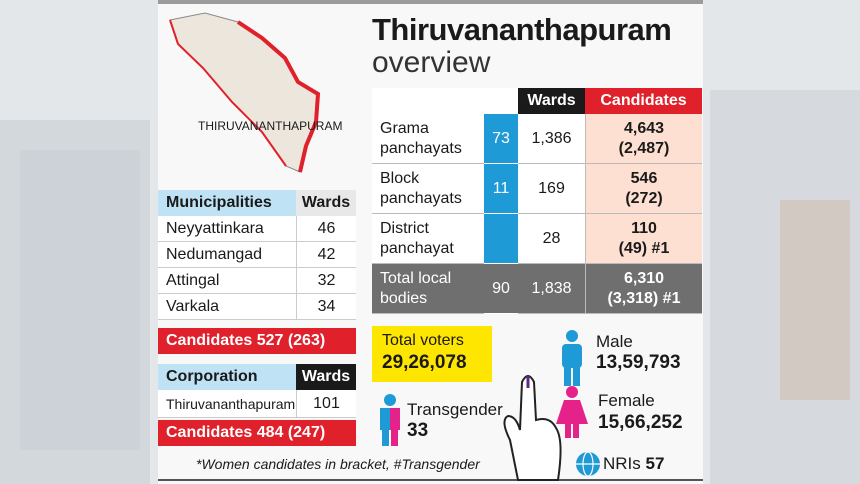  I want to click on row-label: Attingal, so click(227, 281).